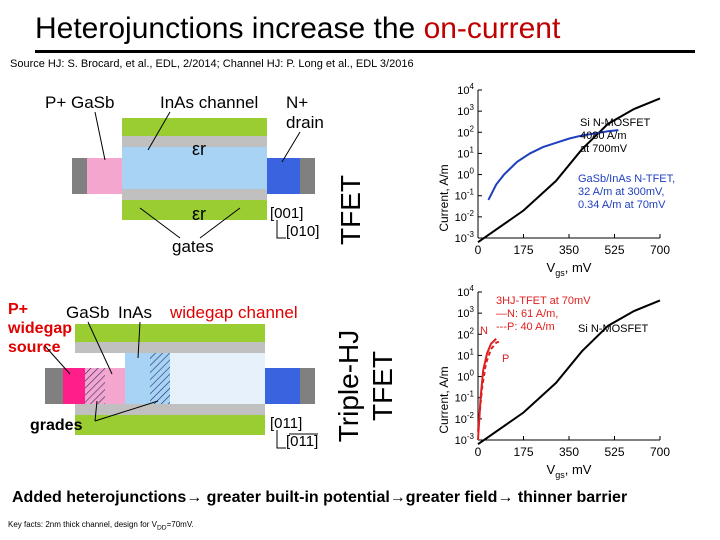 Image resolution: width=720 pixels, height=540 pixels. I want to click on x-tick-label: 0, so click(478, 452).